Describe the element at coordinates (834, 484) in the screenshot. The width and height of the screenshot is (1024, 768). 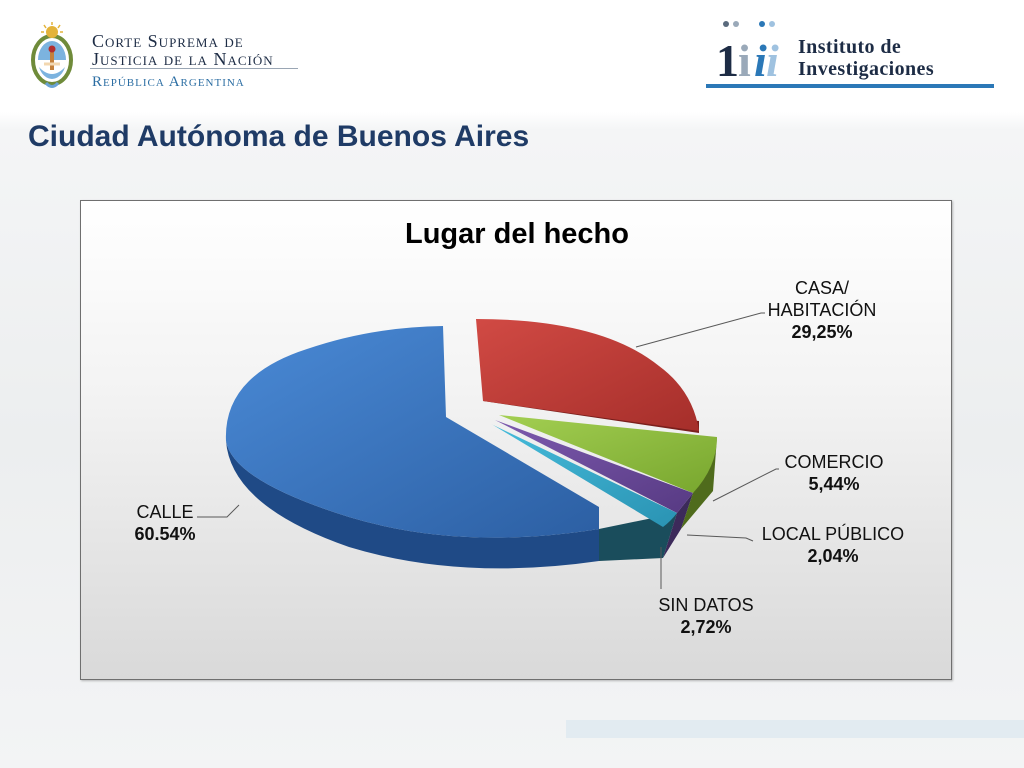
I see `slice-value-comercio: 5,44%` at that location.